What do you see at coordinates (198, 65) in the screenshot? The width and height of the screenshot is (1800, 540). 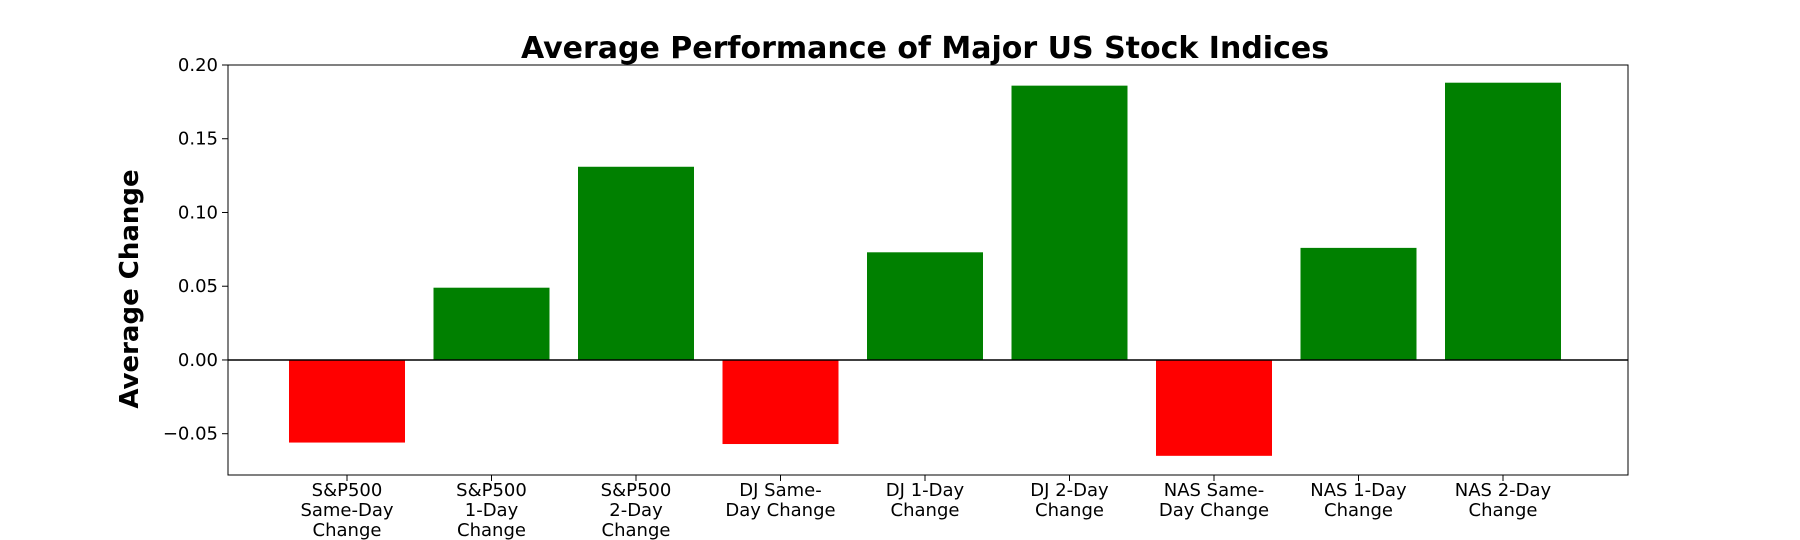 I see `y-tick-label: 0.20` at bounding box center [198, 65].